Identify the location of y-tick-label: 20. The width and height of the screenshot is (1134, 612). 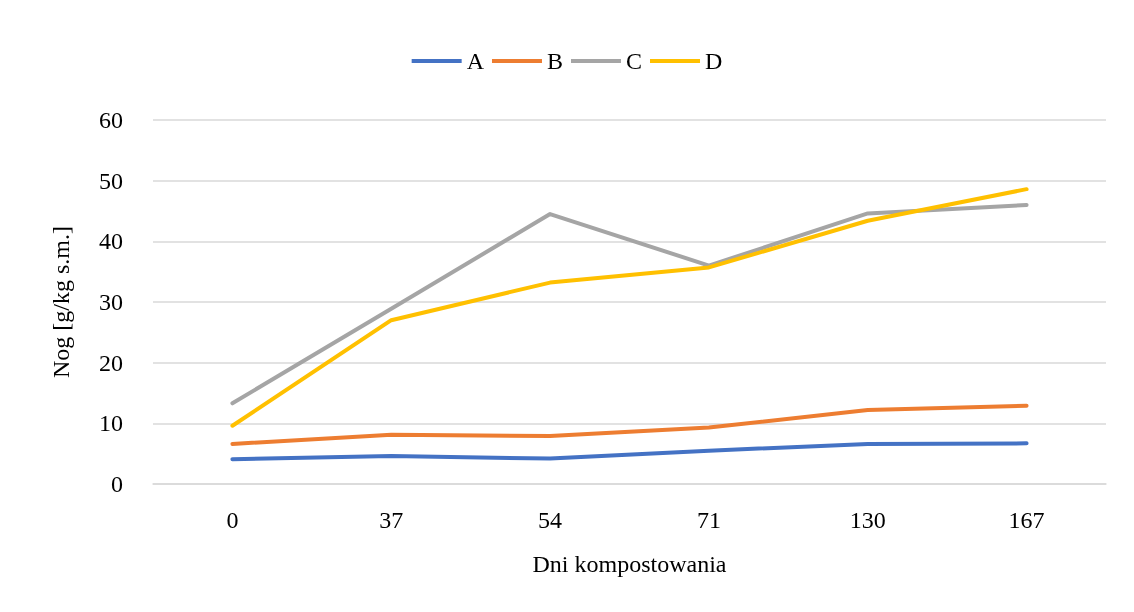
(111, 362).